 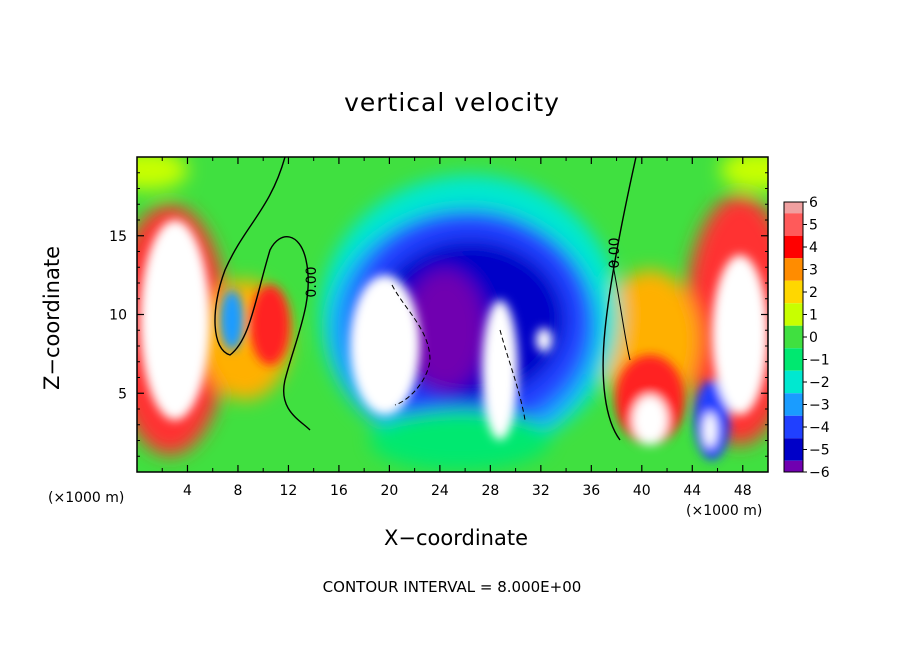 I want to click on colorbar-label: −6, so click(x=819, y=473).